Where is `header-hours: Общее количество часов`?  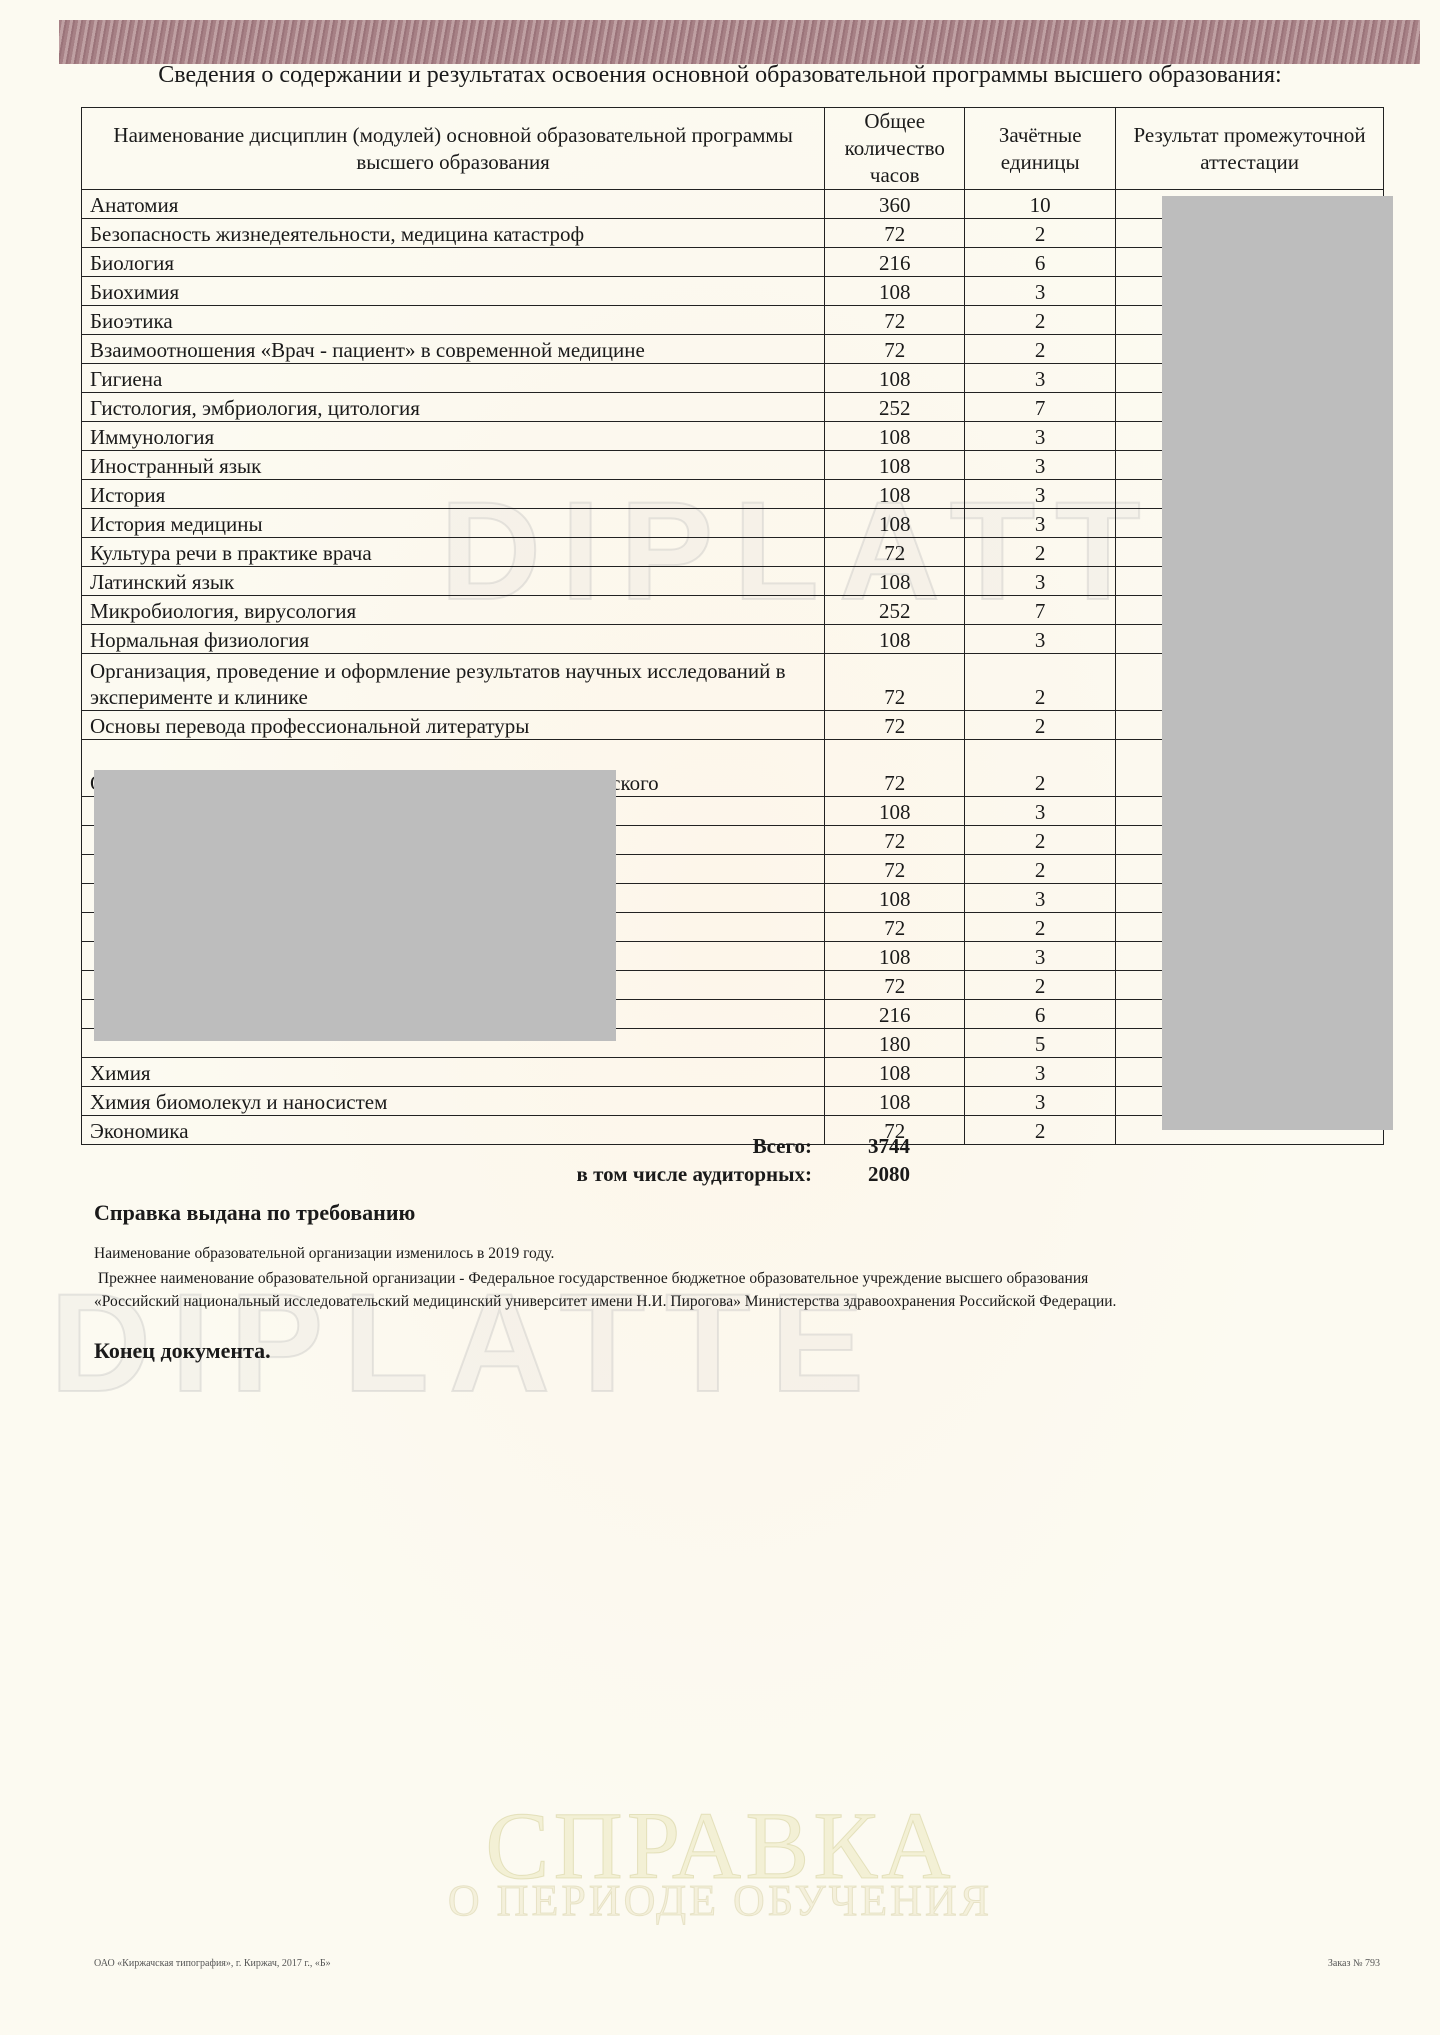 header-hours: Общее количество часов is located at coordinates (895, 148).